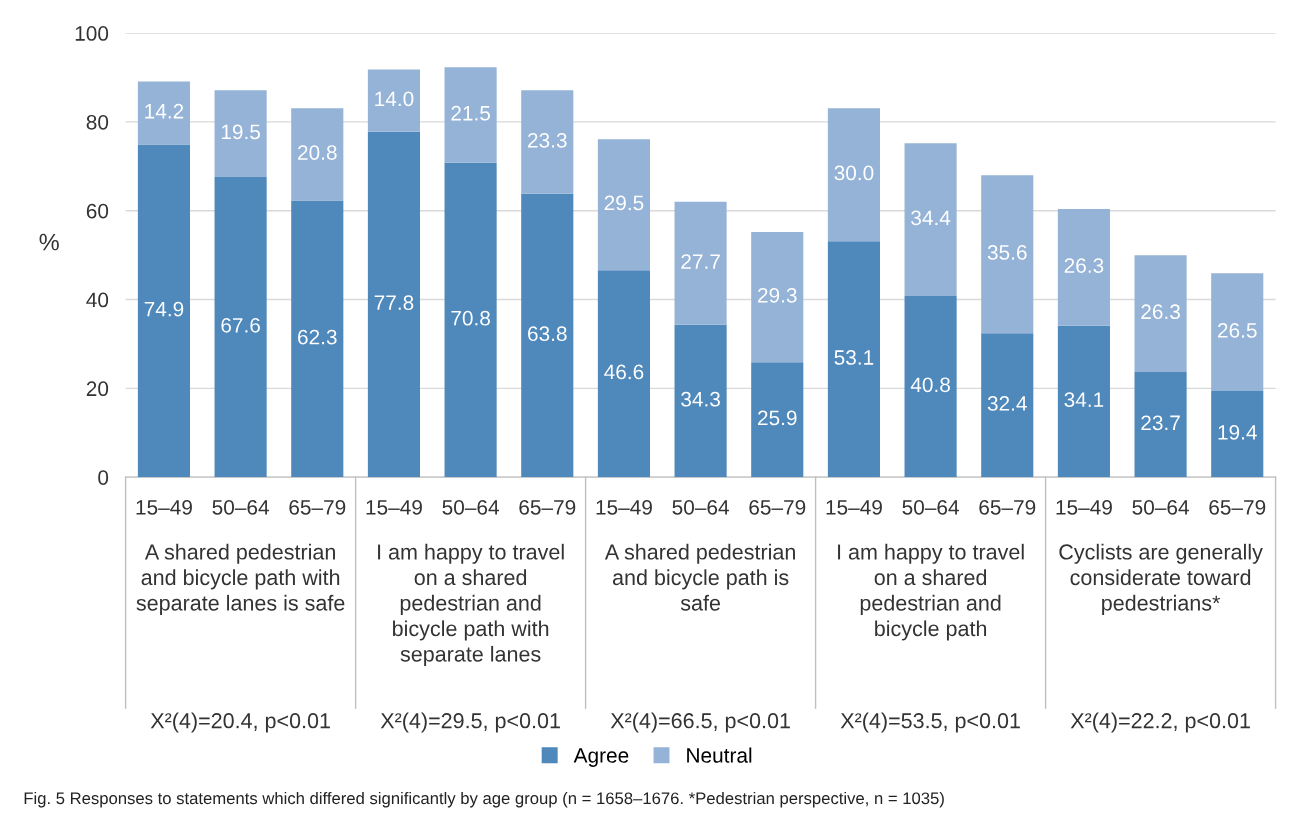 This screenshot has height=827, width=1295. I want to click on y-tick-label: 0, so click(103, 477).